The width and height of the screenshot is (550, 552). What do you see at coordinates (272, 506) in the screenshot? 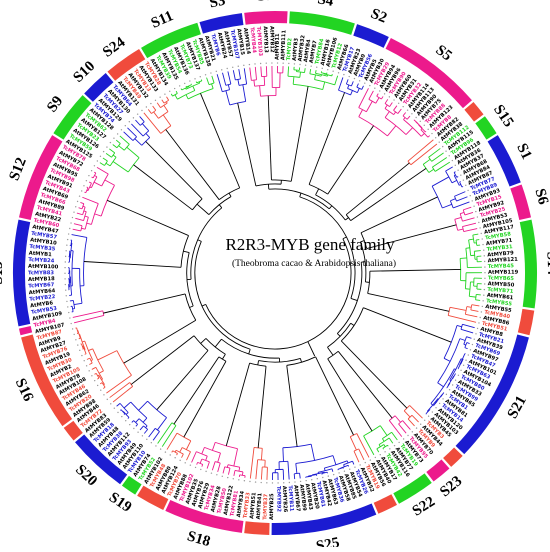
I see `leaf-label: AtMYB25` at bounding box center [272, 506].